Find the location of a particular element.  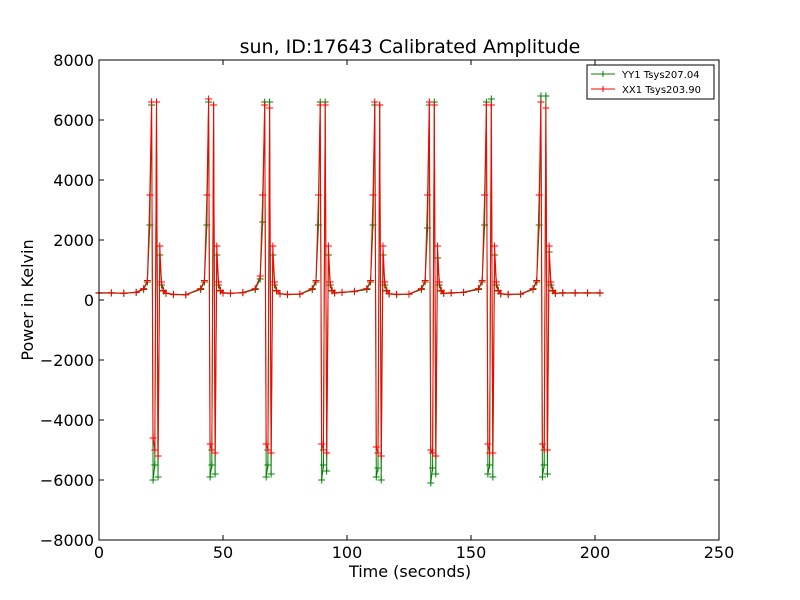

legend-label-xx1: XX1 Tsys203.90 is located at coordinates (661, 90).